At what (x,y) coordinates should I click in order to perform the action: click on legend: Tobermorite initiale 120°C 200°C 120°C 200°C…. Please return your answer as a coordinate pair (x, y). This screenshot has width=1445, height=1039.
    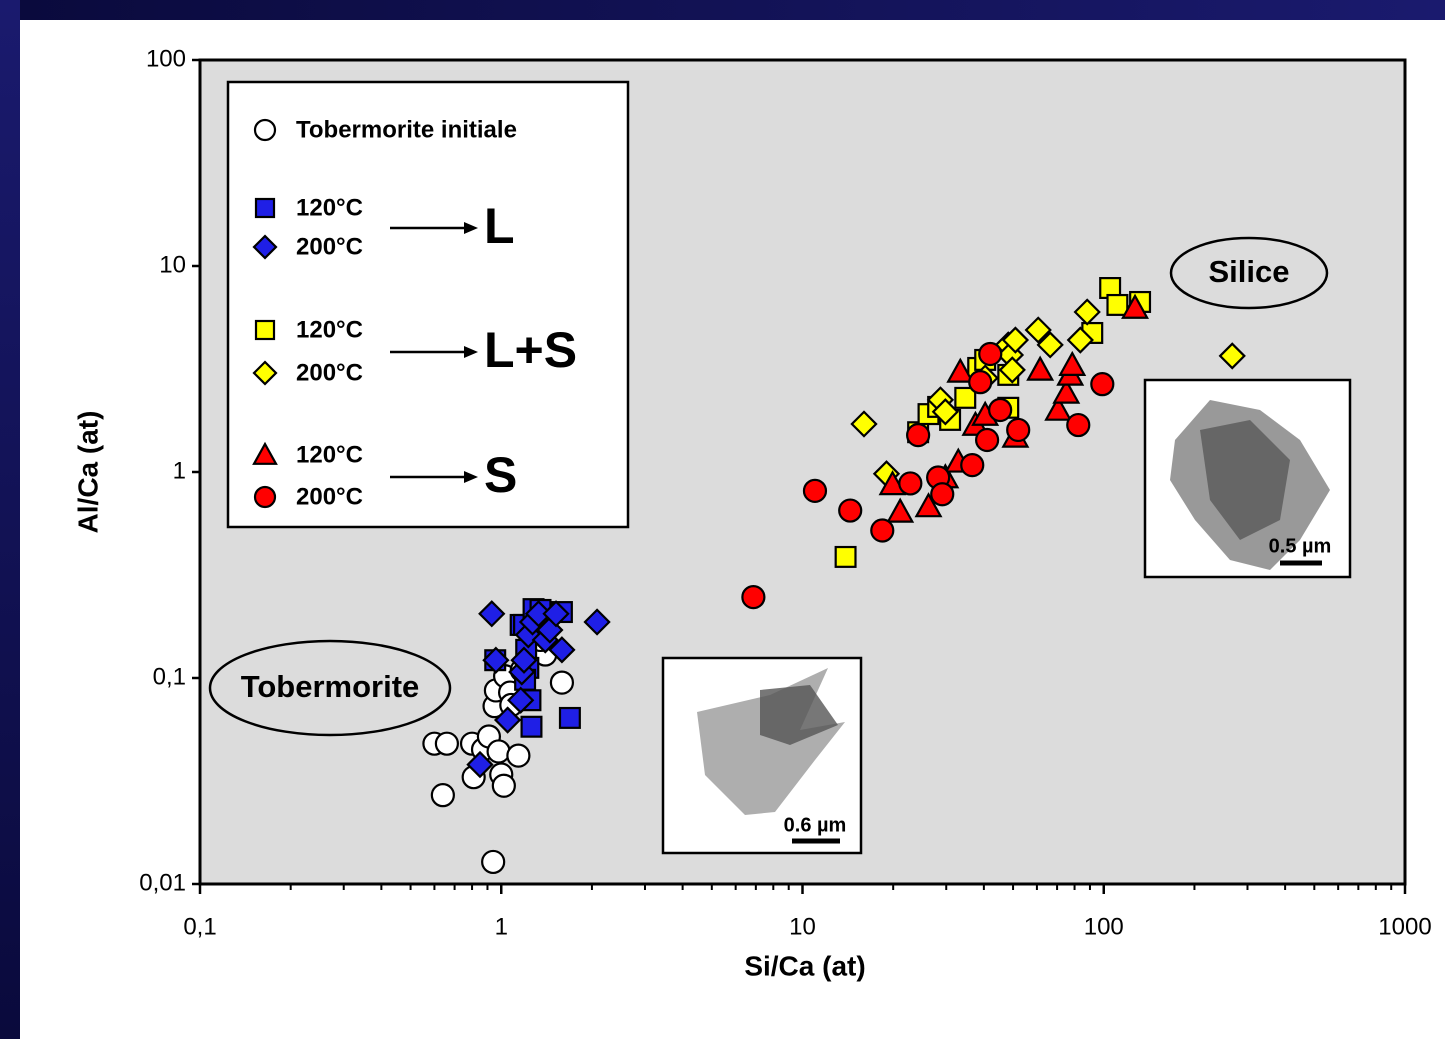
    Looking at the image, I should click on (414, 313).